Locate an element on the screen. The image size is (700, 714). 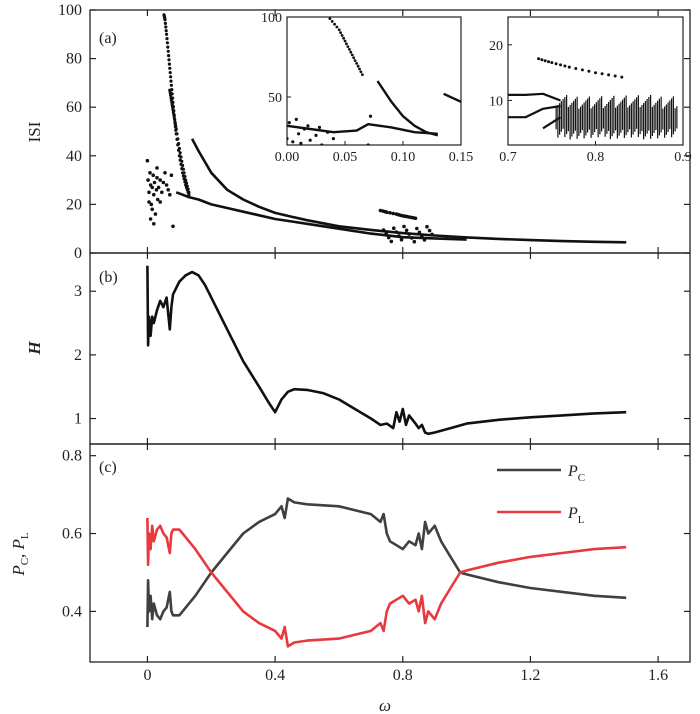
x-tick-label: 0.8 is located at coordinates (403, 675).